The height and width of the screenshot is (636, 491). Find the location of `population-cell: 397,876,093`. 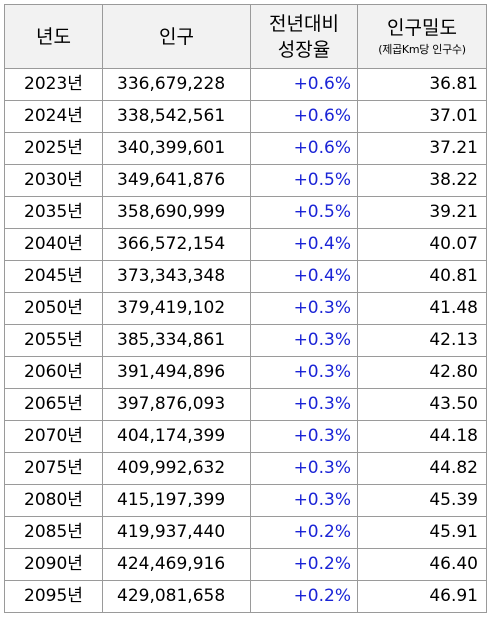

population-cell: 397,876,093 is located at coordinates (176, 404).